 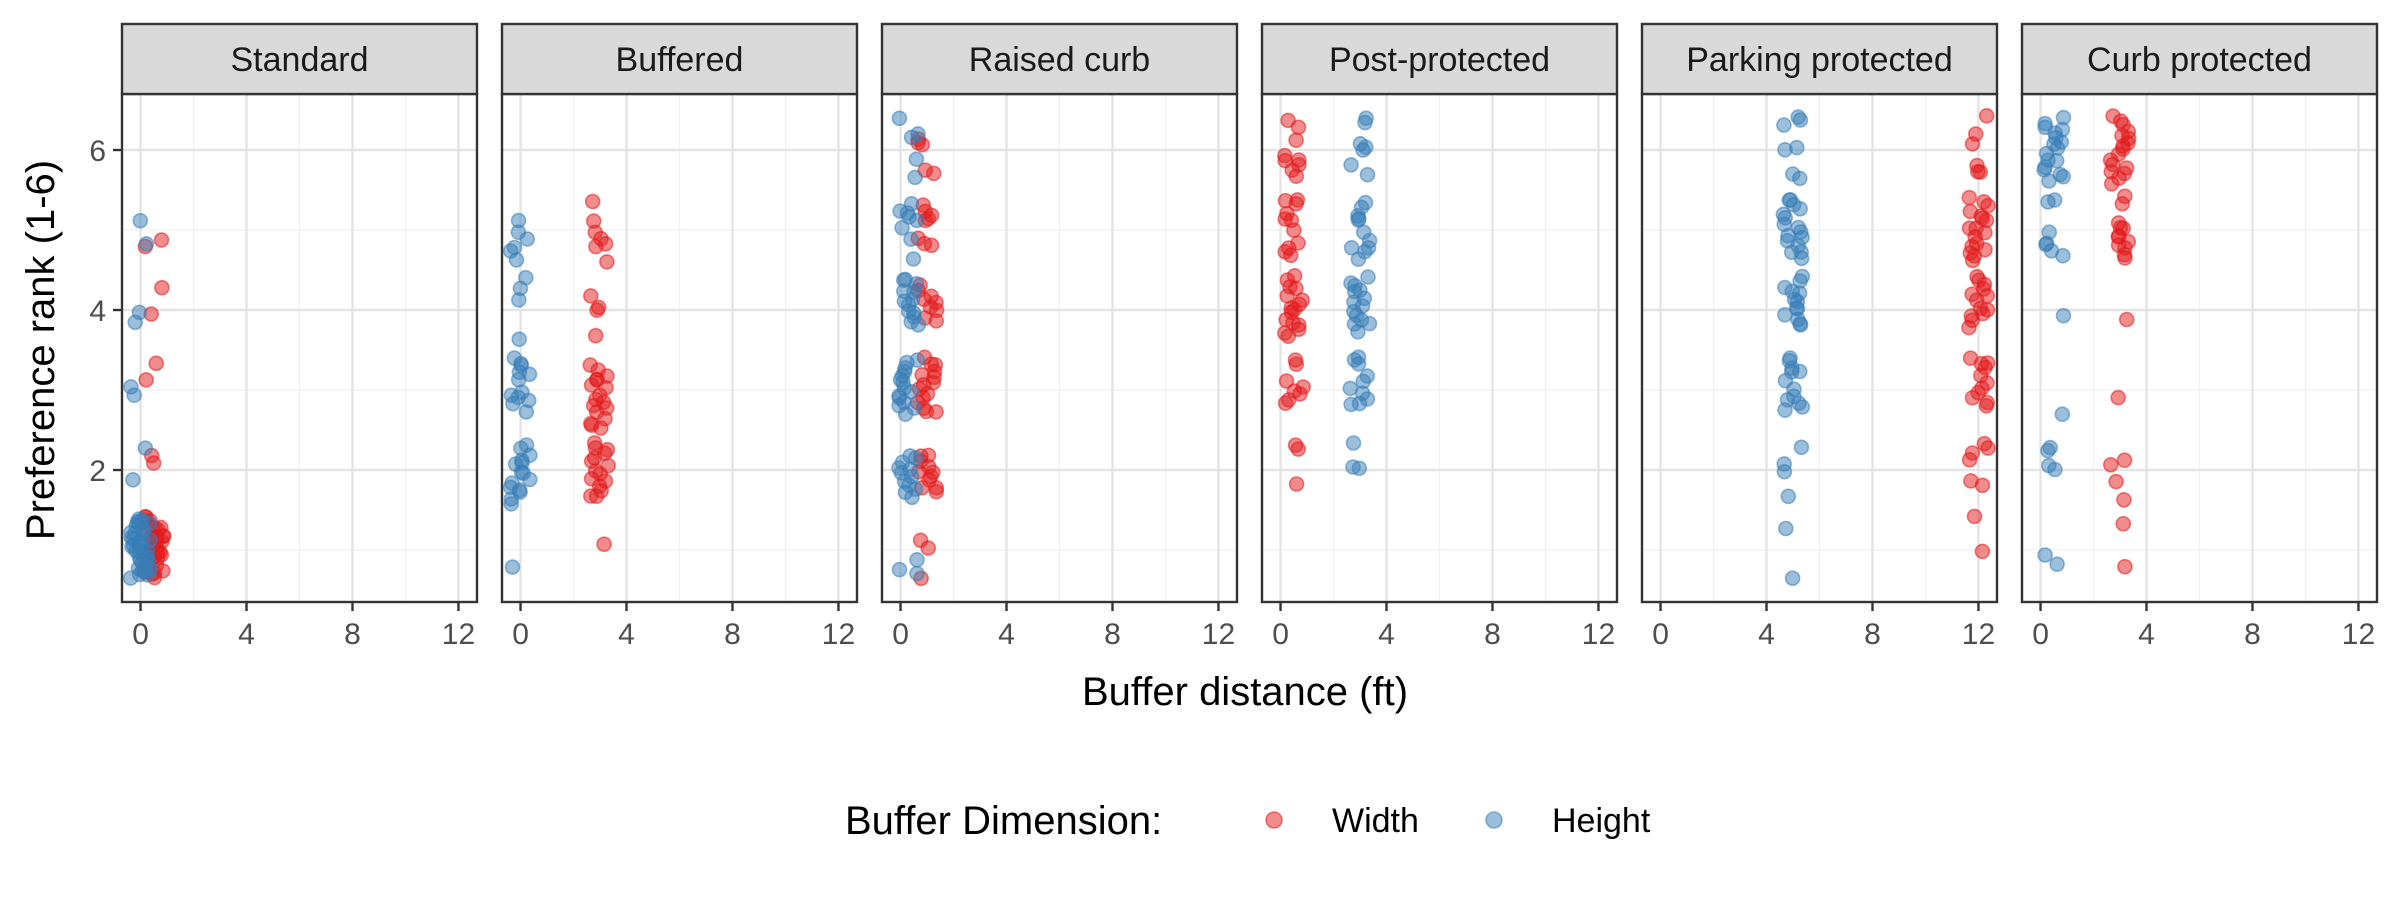 What do you see at coordinates (1245, 692) in the screenshot?
I see `x-axis-title: Buffer distance (ft)` at bounding box center [1245, 692].